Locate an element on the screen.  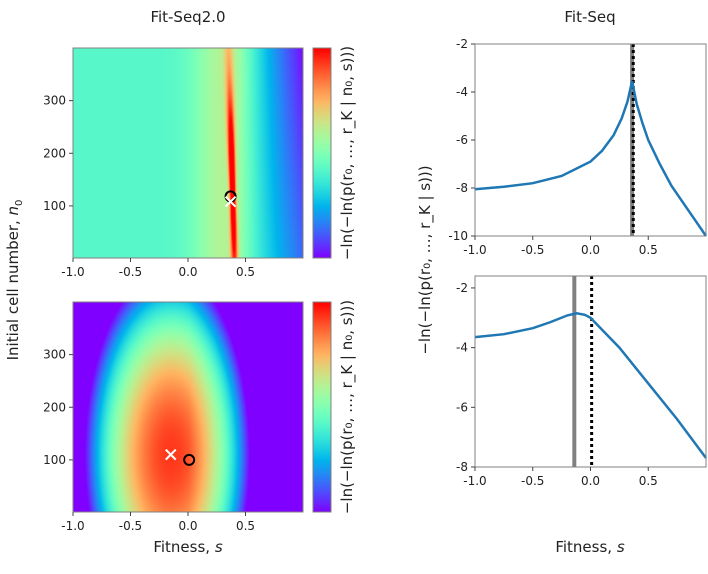
xlabel-right: Fitness, s is located at coordinates (590, 547).